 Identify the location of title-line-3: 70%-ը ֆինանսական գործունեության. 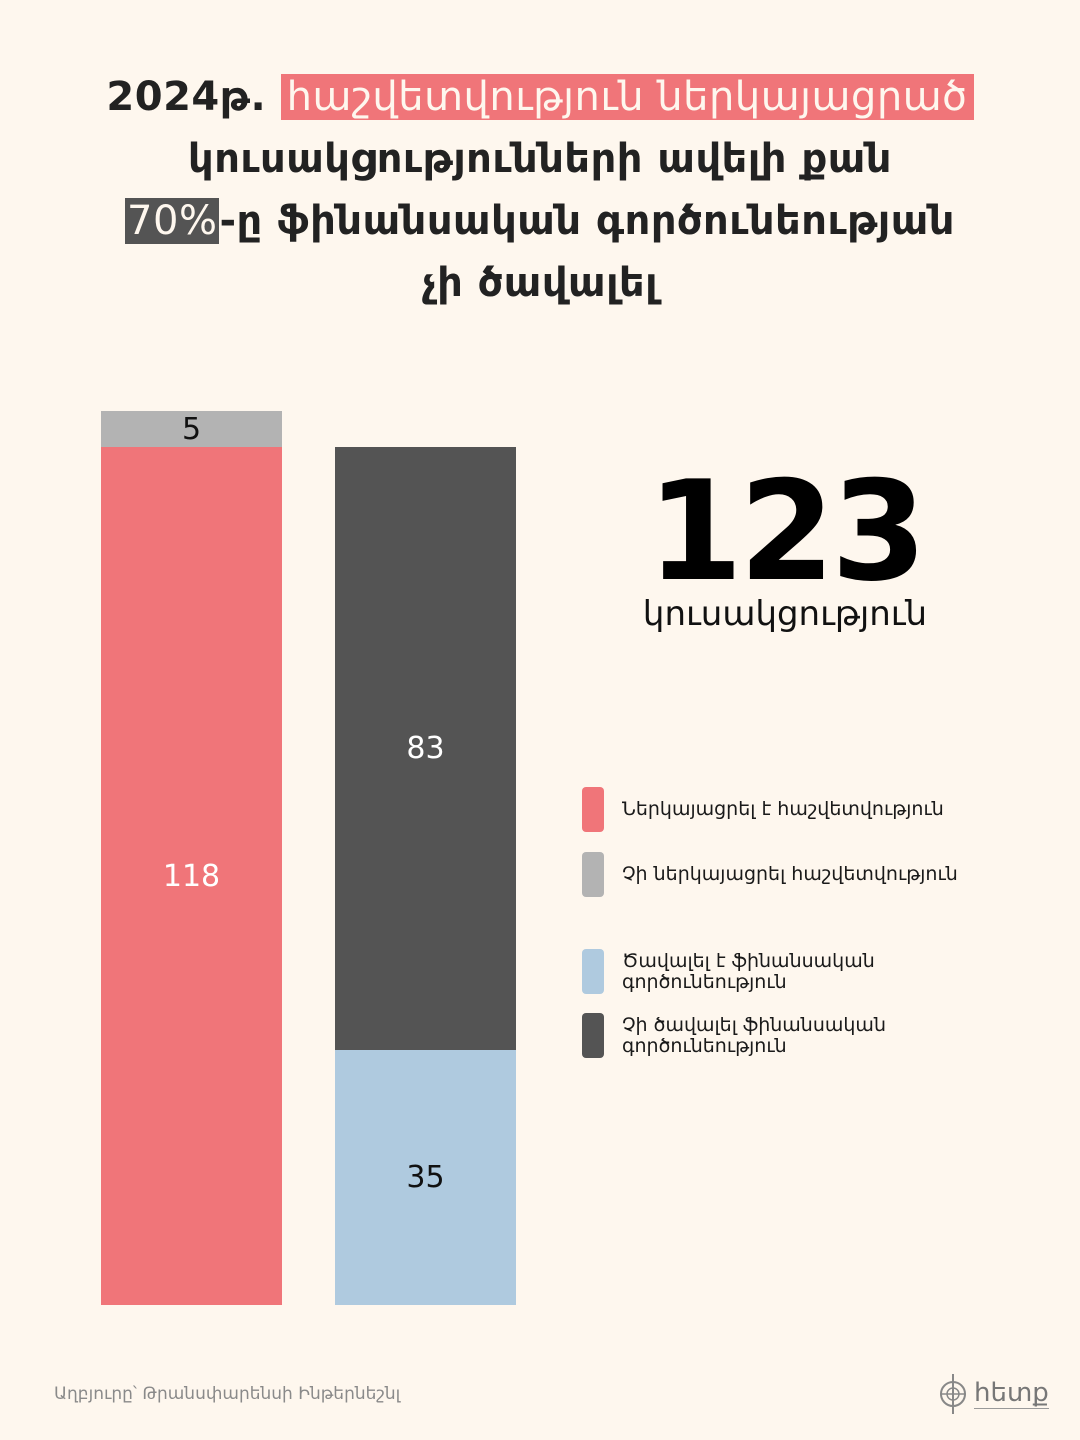
(540, 221).